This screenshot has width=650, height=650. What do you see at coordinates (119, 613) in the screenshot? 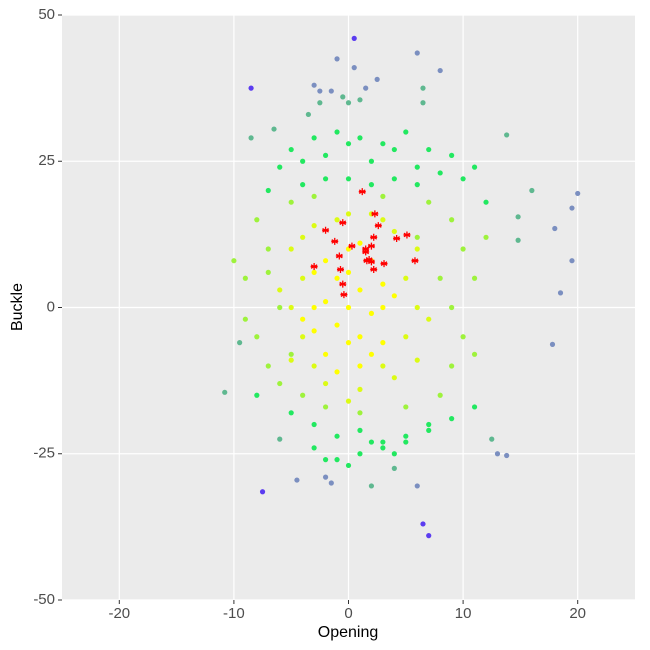
I see `x-tick-label: -20` at bounding box center [119, 613].